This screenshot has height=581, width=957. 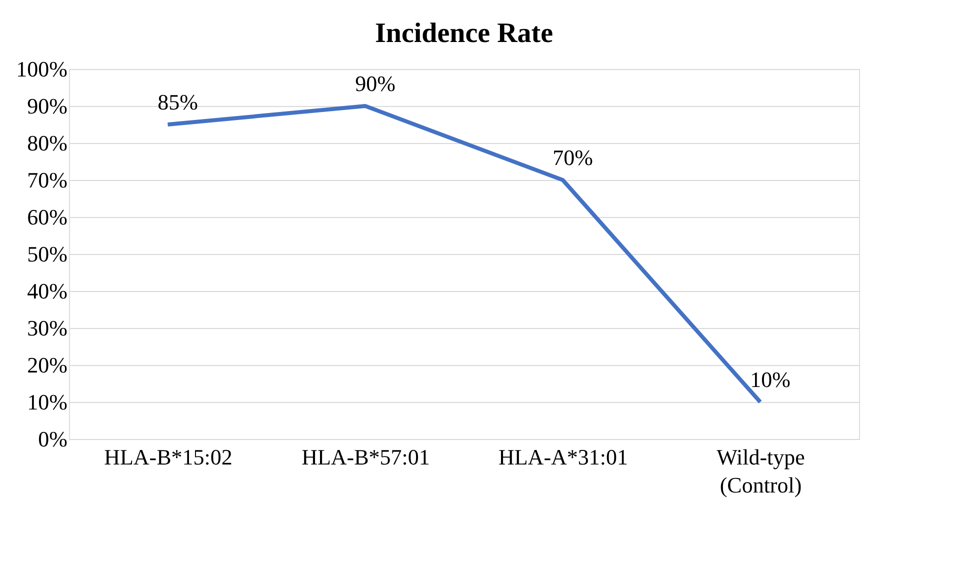 I want to click on x-tick-label: HLA-B*15:02, so click(x=168, y=457).